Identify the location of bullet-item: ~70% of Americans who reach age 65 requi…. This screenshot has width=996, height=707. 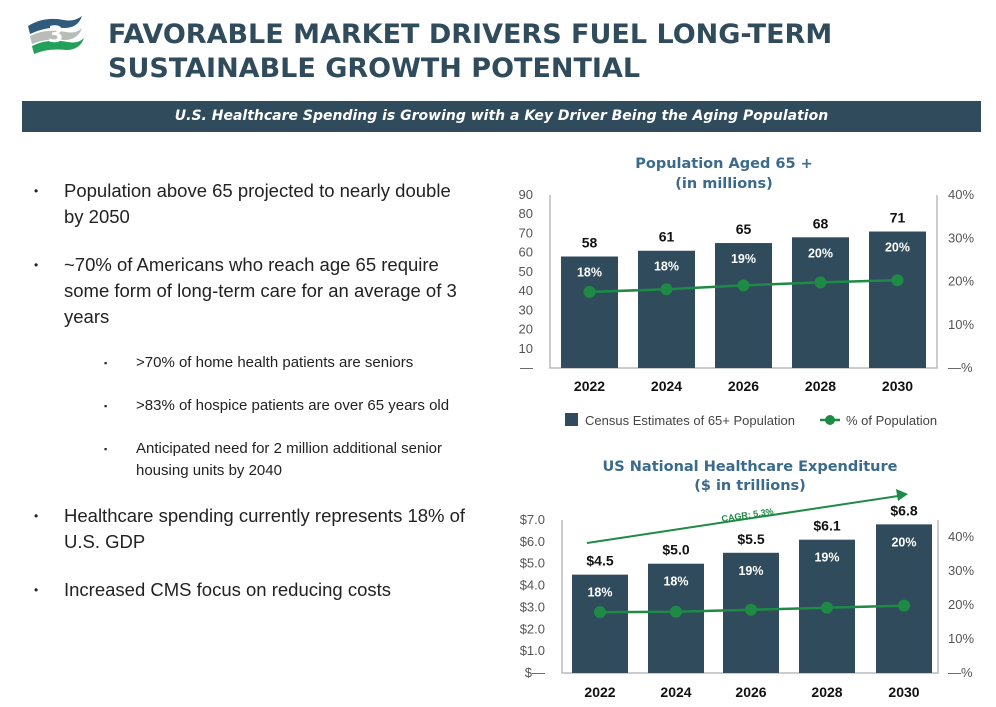
(254, 291).